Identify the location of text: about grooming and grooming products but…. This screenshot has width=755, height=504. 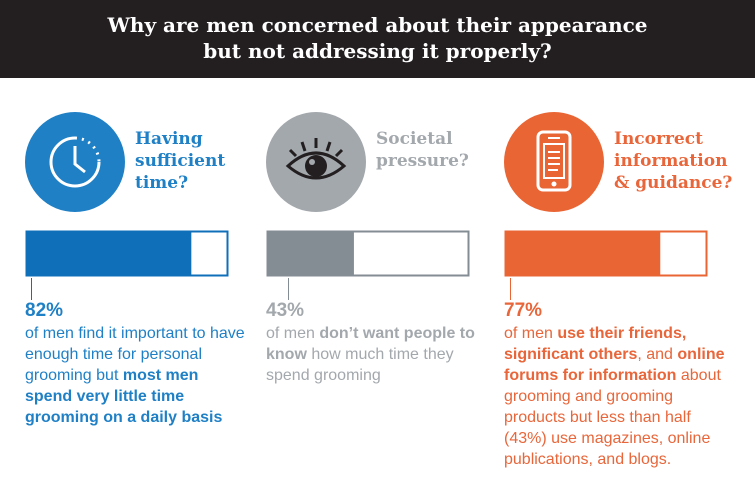
(612, 417).